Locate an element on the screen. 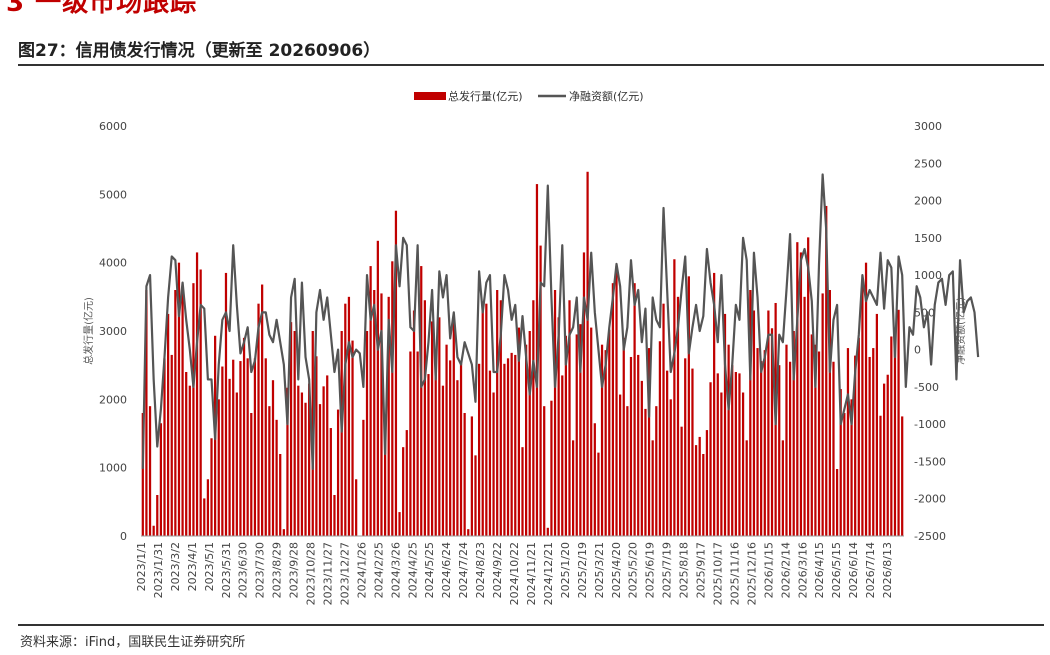 The height and width of the screenshot is (655, 1050). x-tick-label: 2024/5/25 is located at coordinates (429, 570).